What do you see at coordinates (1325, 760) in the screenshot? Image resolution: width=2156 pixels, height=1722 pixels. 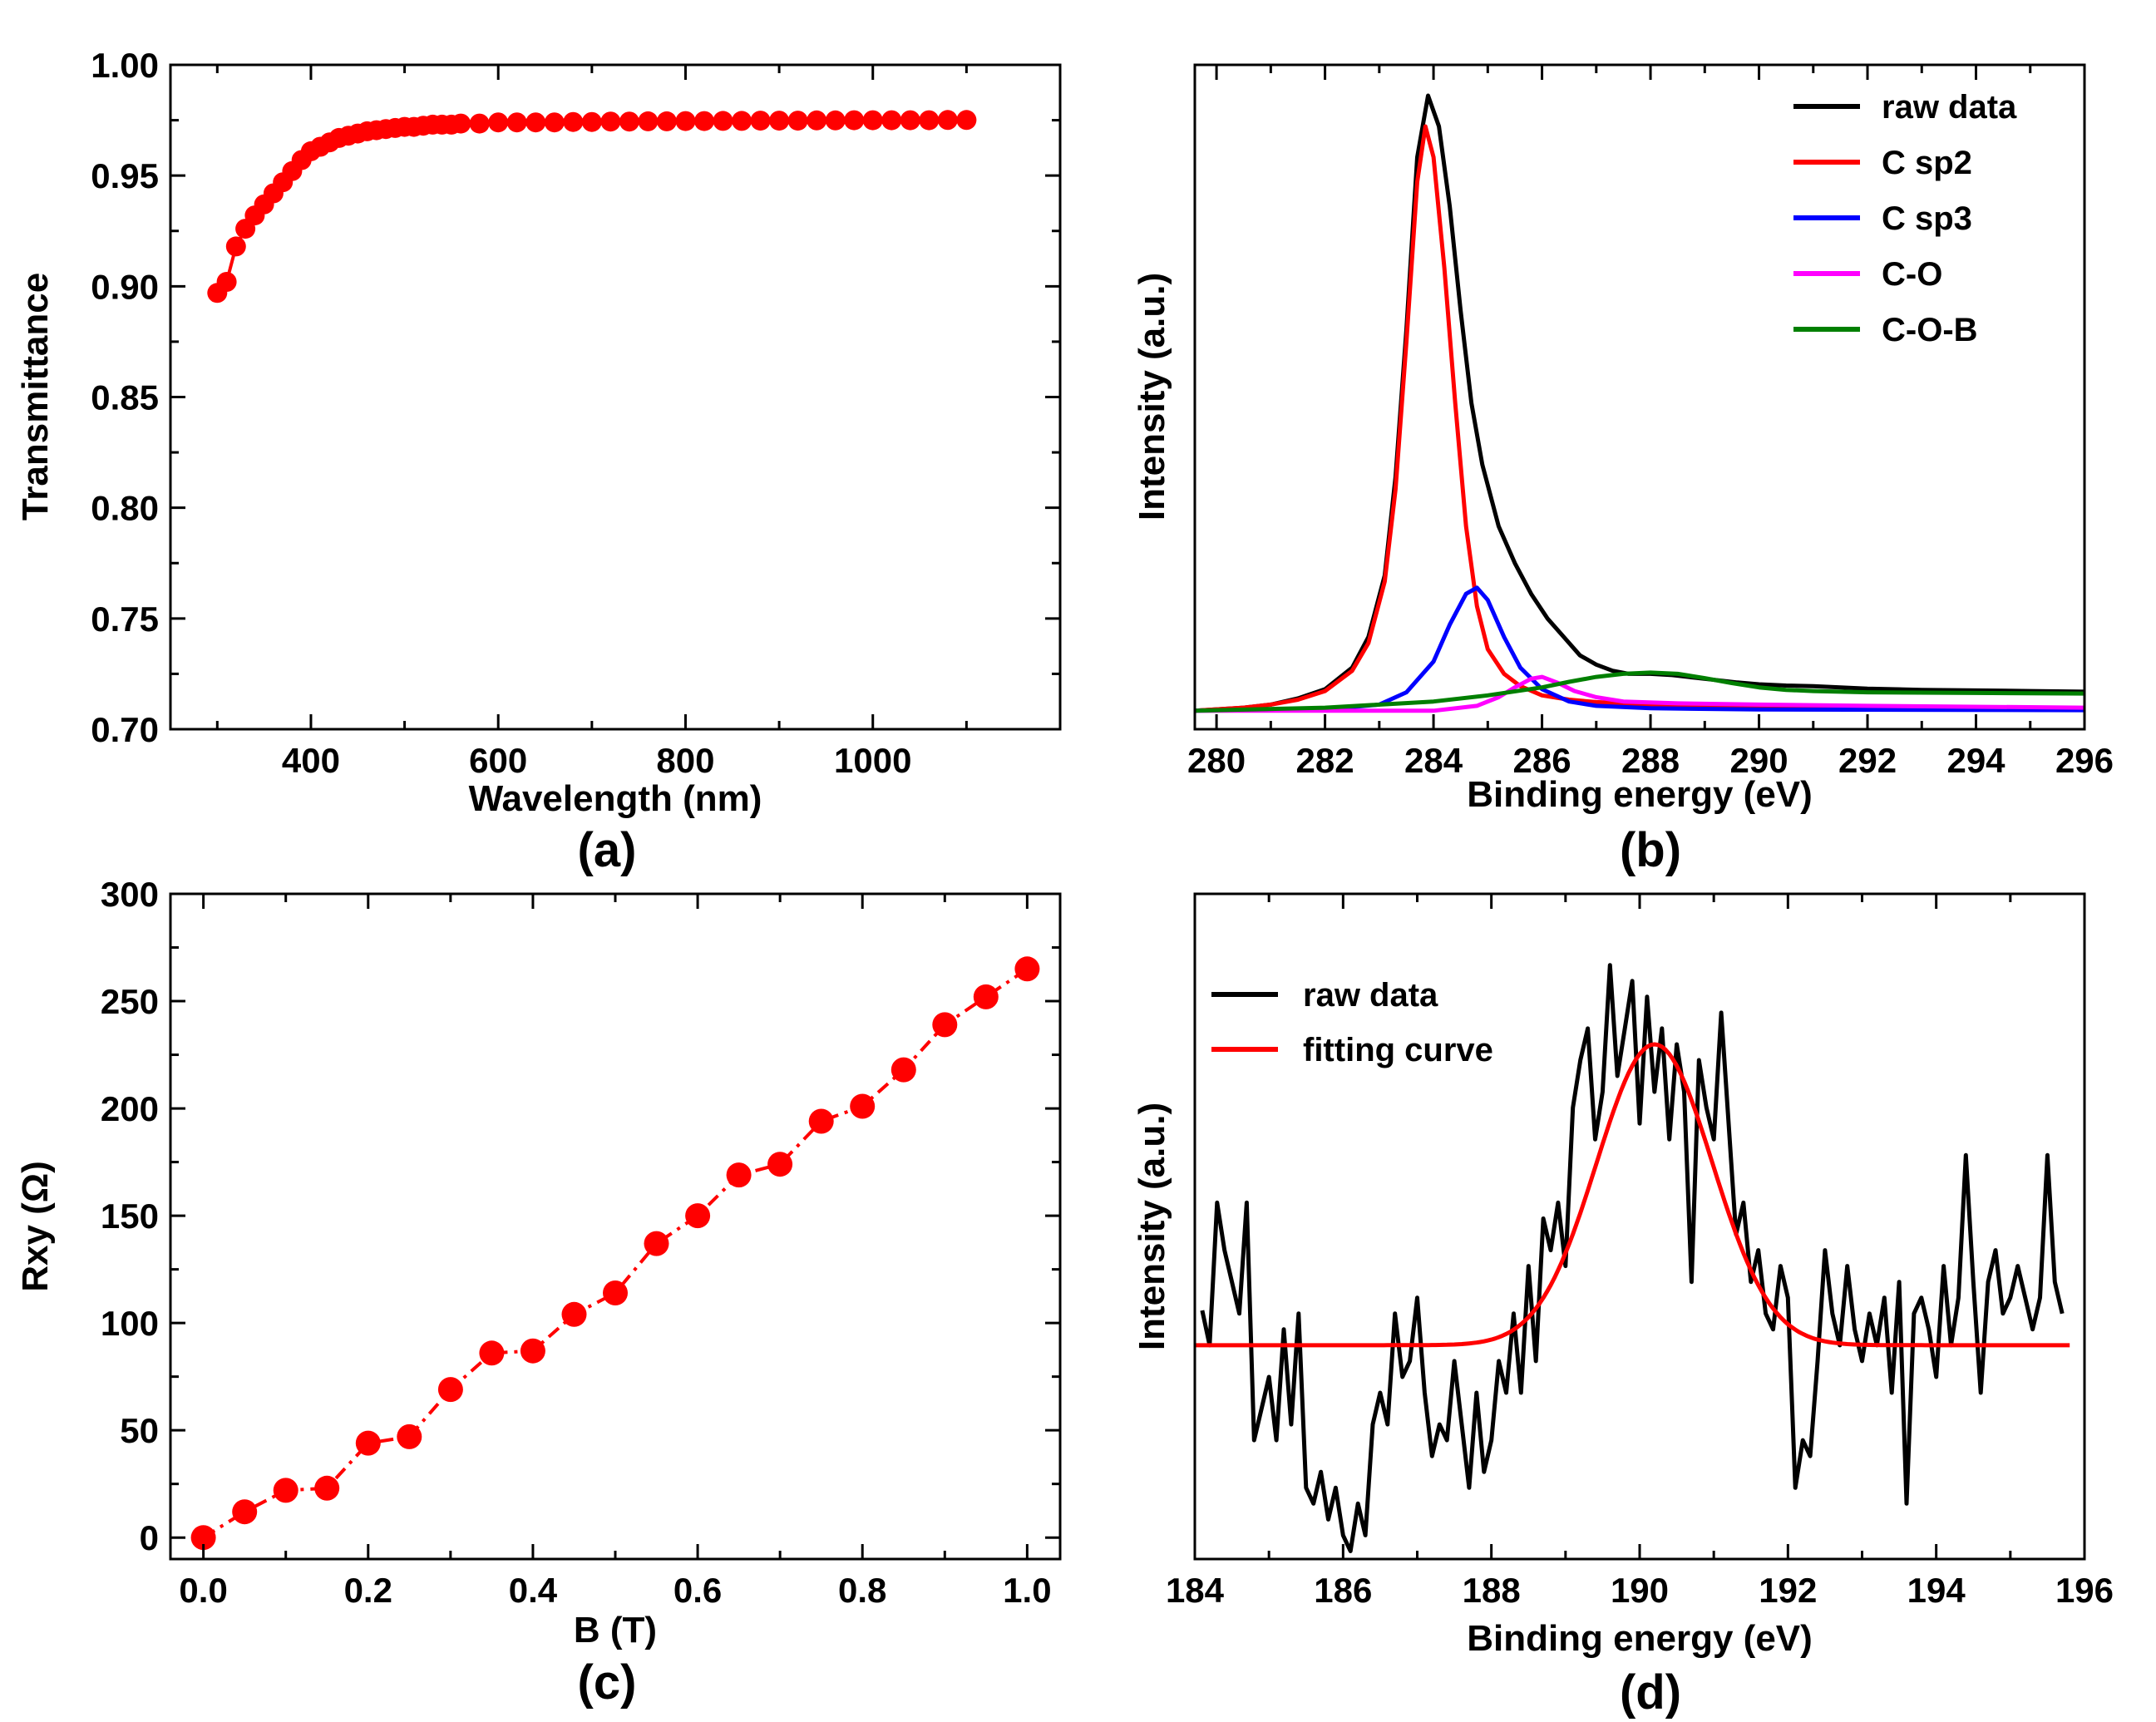 I see `panel-b-xtick-label-1: 282` at bounding box center [1325, 760].